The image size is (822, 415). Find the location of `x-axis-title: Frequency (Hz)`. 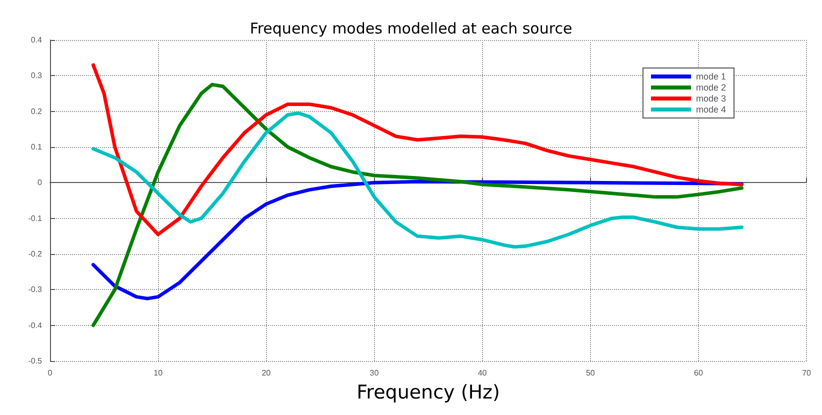

x-axis-title: Frequency (Hz) is located at coordinates (428, 393).